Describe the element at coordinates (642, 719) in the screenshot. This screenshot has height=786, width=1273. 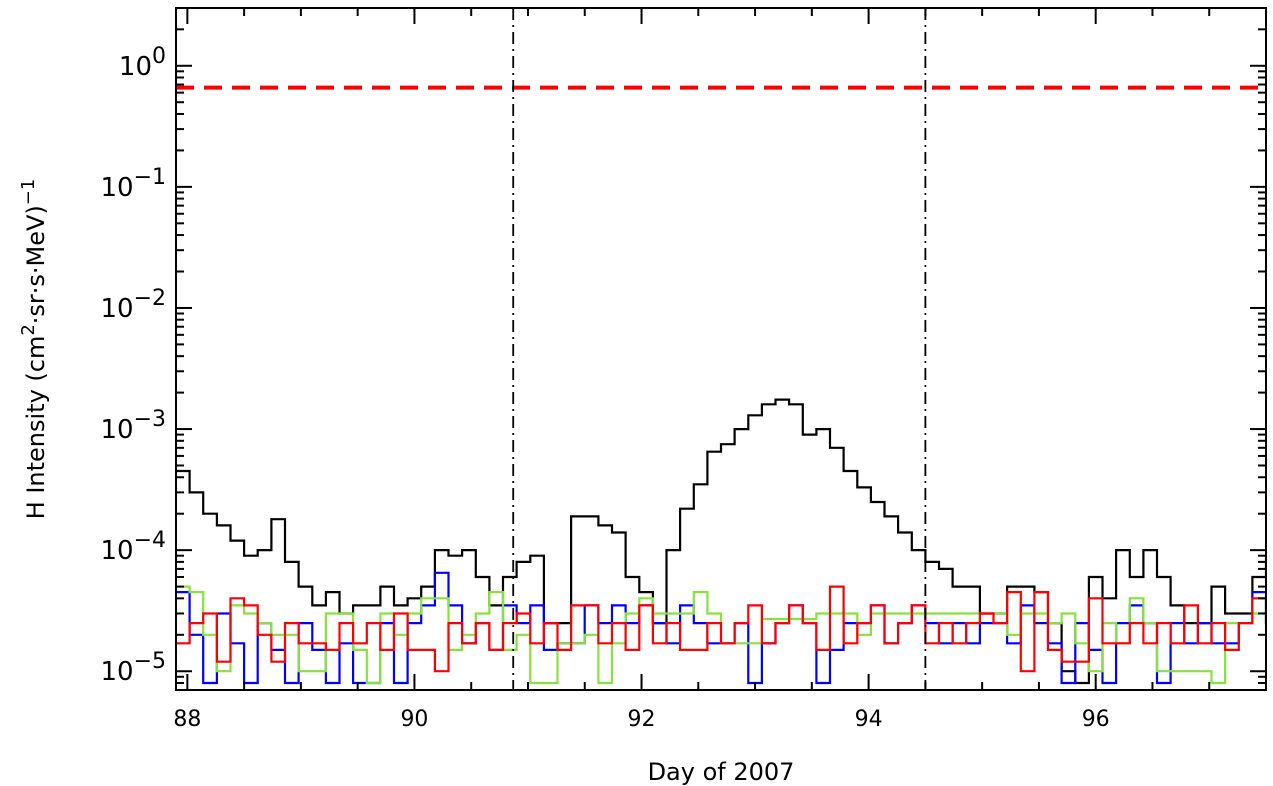
I see `x-tick-label: 92` at that location.